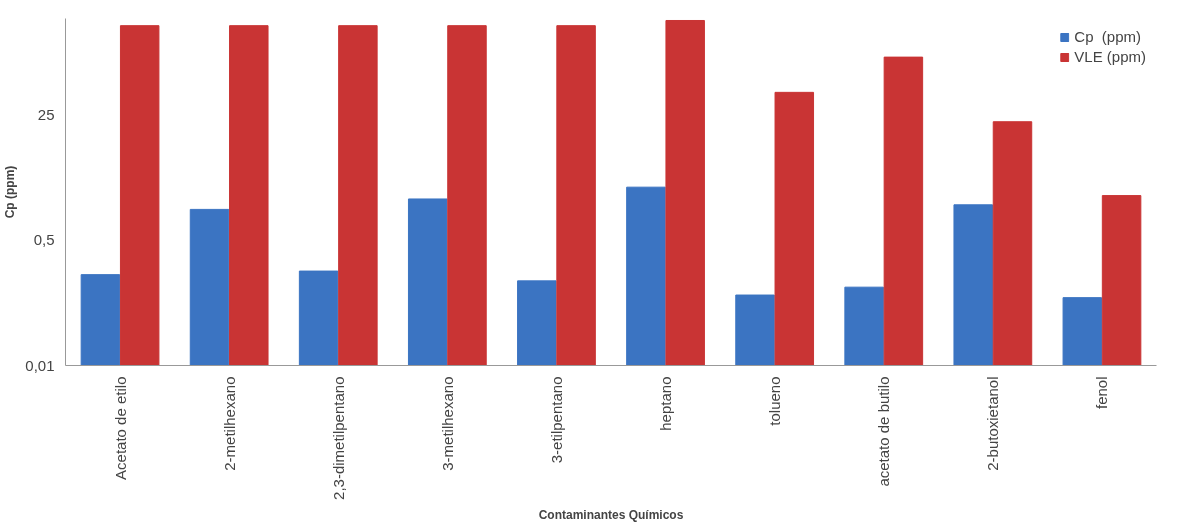 The image size is (1186, 524). What do you see at coordinates (666, 403) in the screenshot?
I see `x-tick-label: heptano` at bounding box center [666, 403].